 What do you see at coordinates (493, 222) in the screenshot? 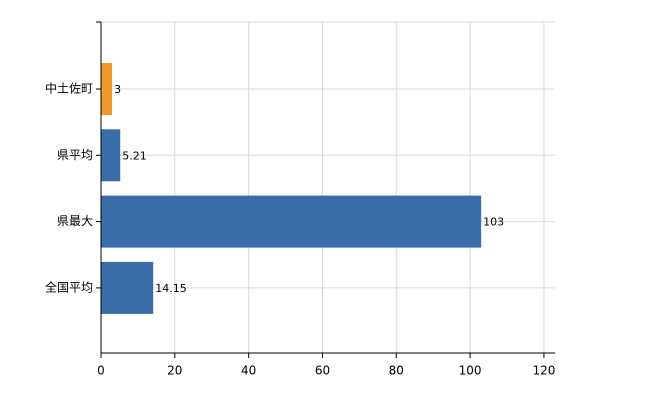
I see `value-label: 103` at bounding box center [493, 222].